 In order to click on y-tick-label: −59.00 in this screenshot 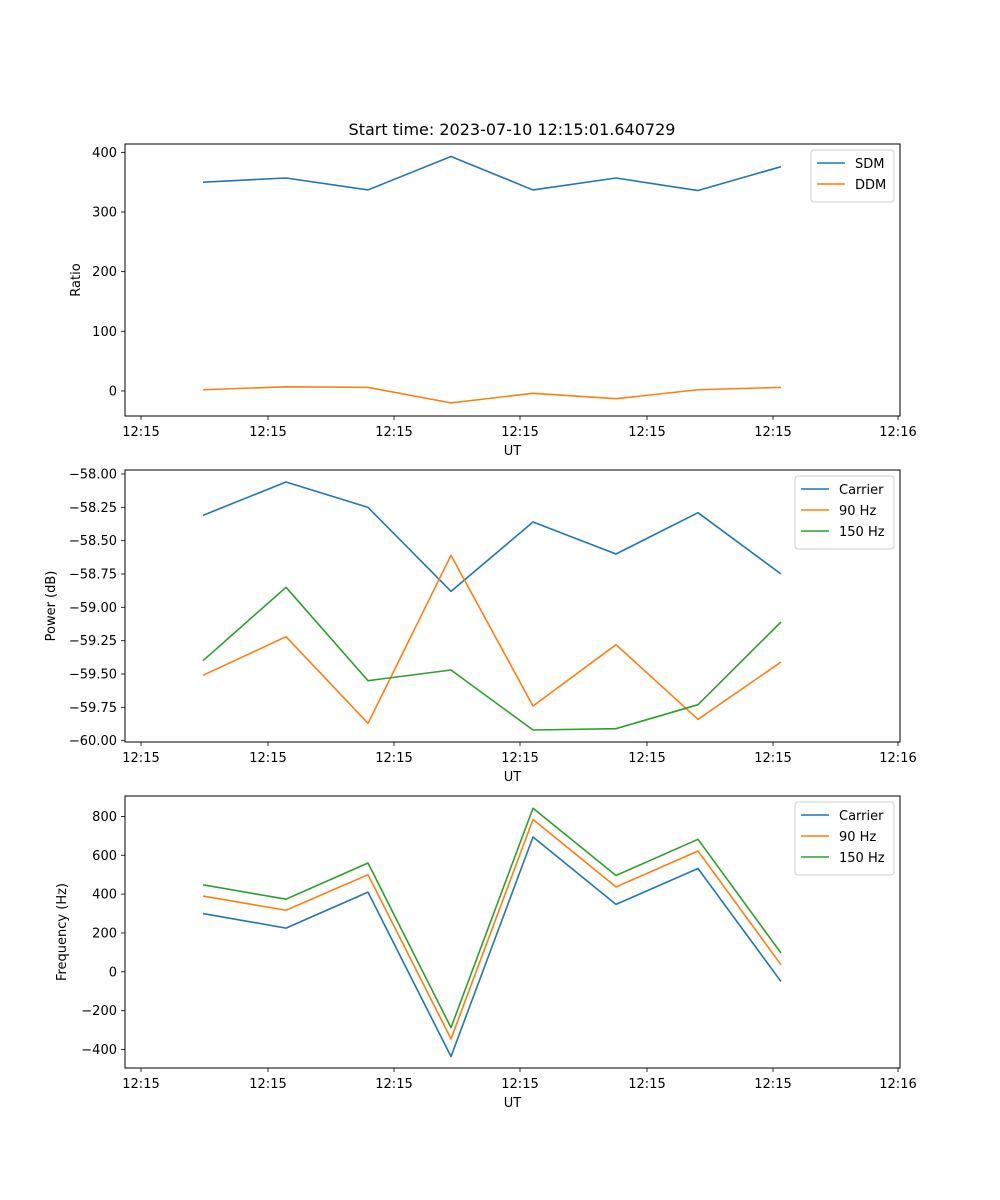, I will do `click(93, 608)`.